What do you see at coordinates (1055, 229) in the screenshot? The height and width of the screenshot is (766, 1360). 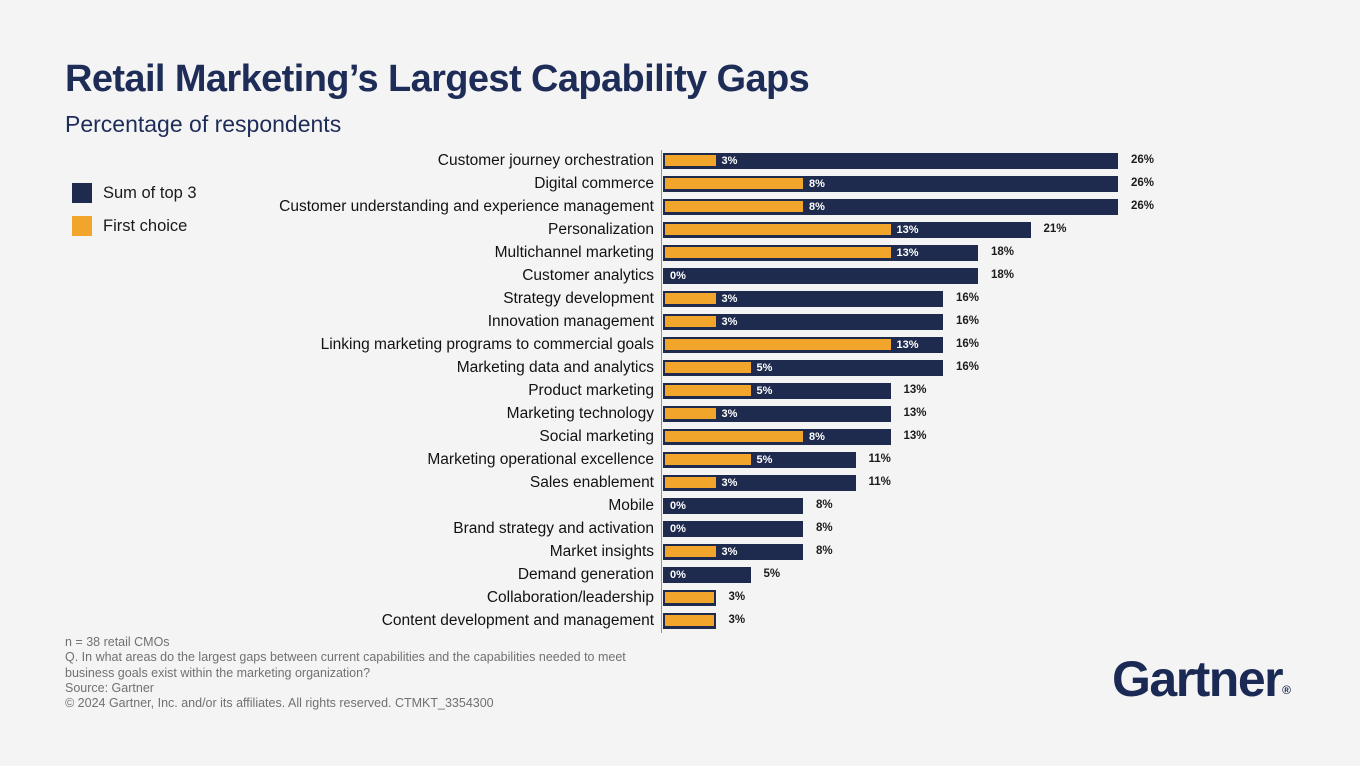 I see `value-label-sum-of-top-3: 21%` at bounding box center [1055, 229].